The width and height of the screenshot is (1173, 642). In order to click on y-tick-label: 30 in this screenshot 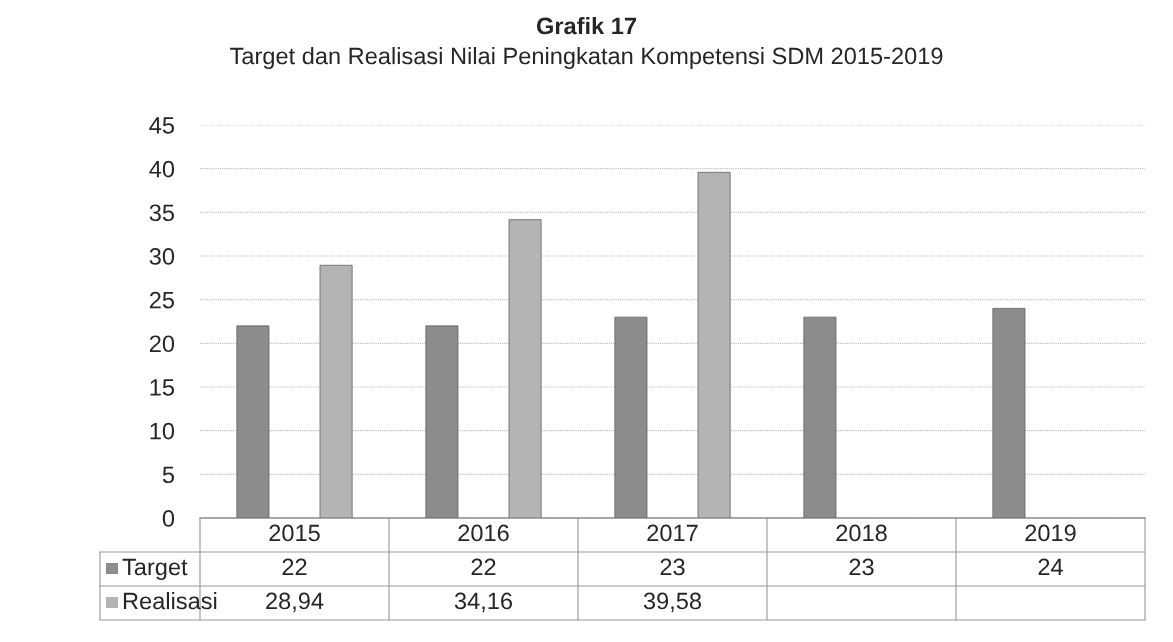, I will do `click(162, 256)`.